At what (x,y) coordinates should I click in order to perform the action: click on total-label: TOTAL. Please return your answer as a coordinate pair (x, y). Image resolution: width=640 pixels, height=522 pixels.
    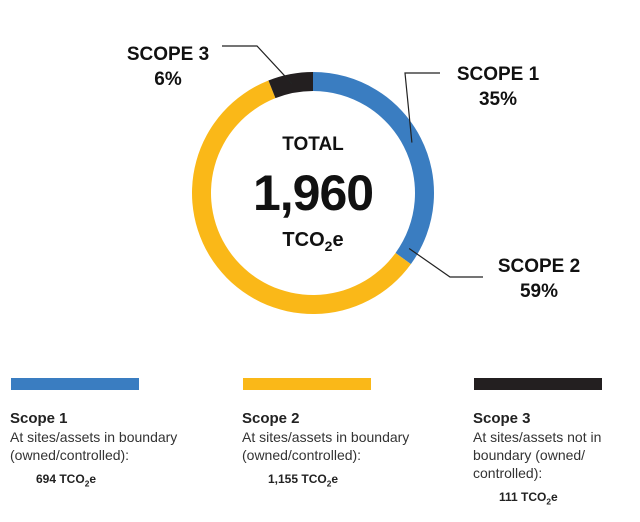
    Looking at the image, I should click on (313, 144).